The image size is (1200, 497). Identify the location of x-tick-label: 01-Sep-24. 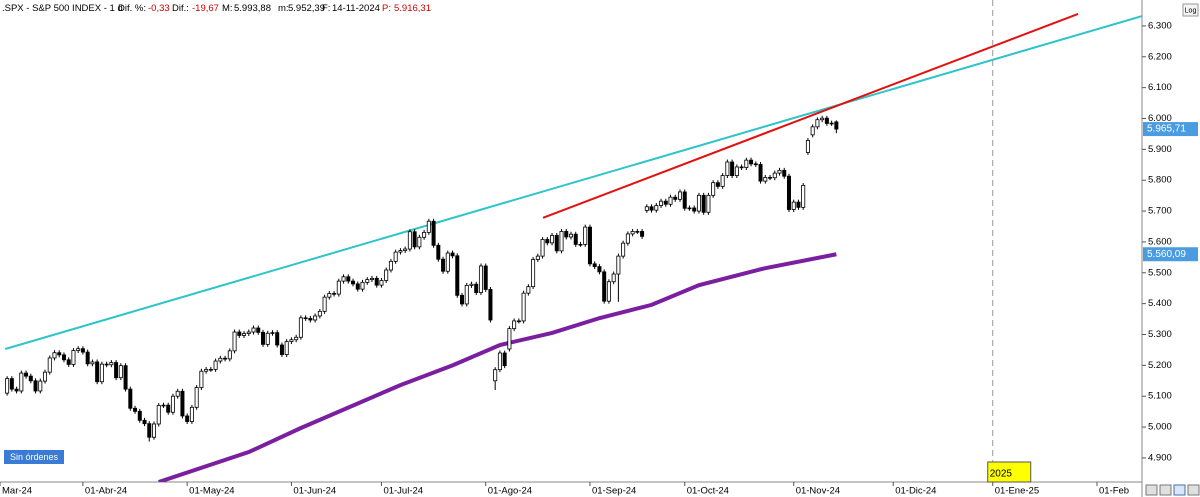
(614, 491).